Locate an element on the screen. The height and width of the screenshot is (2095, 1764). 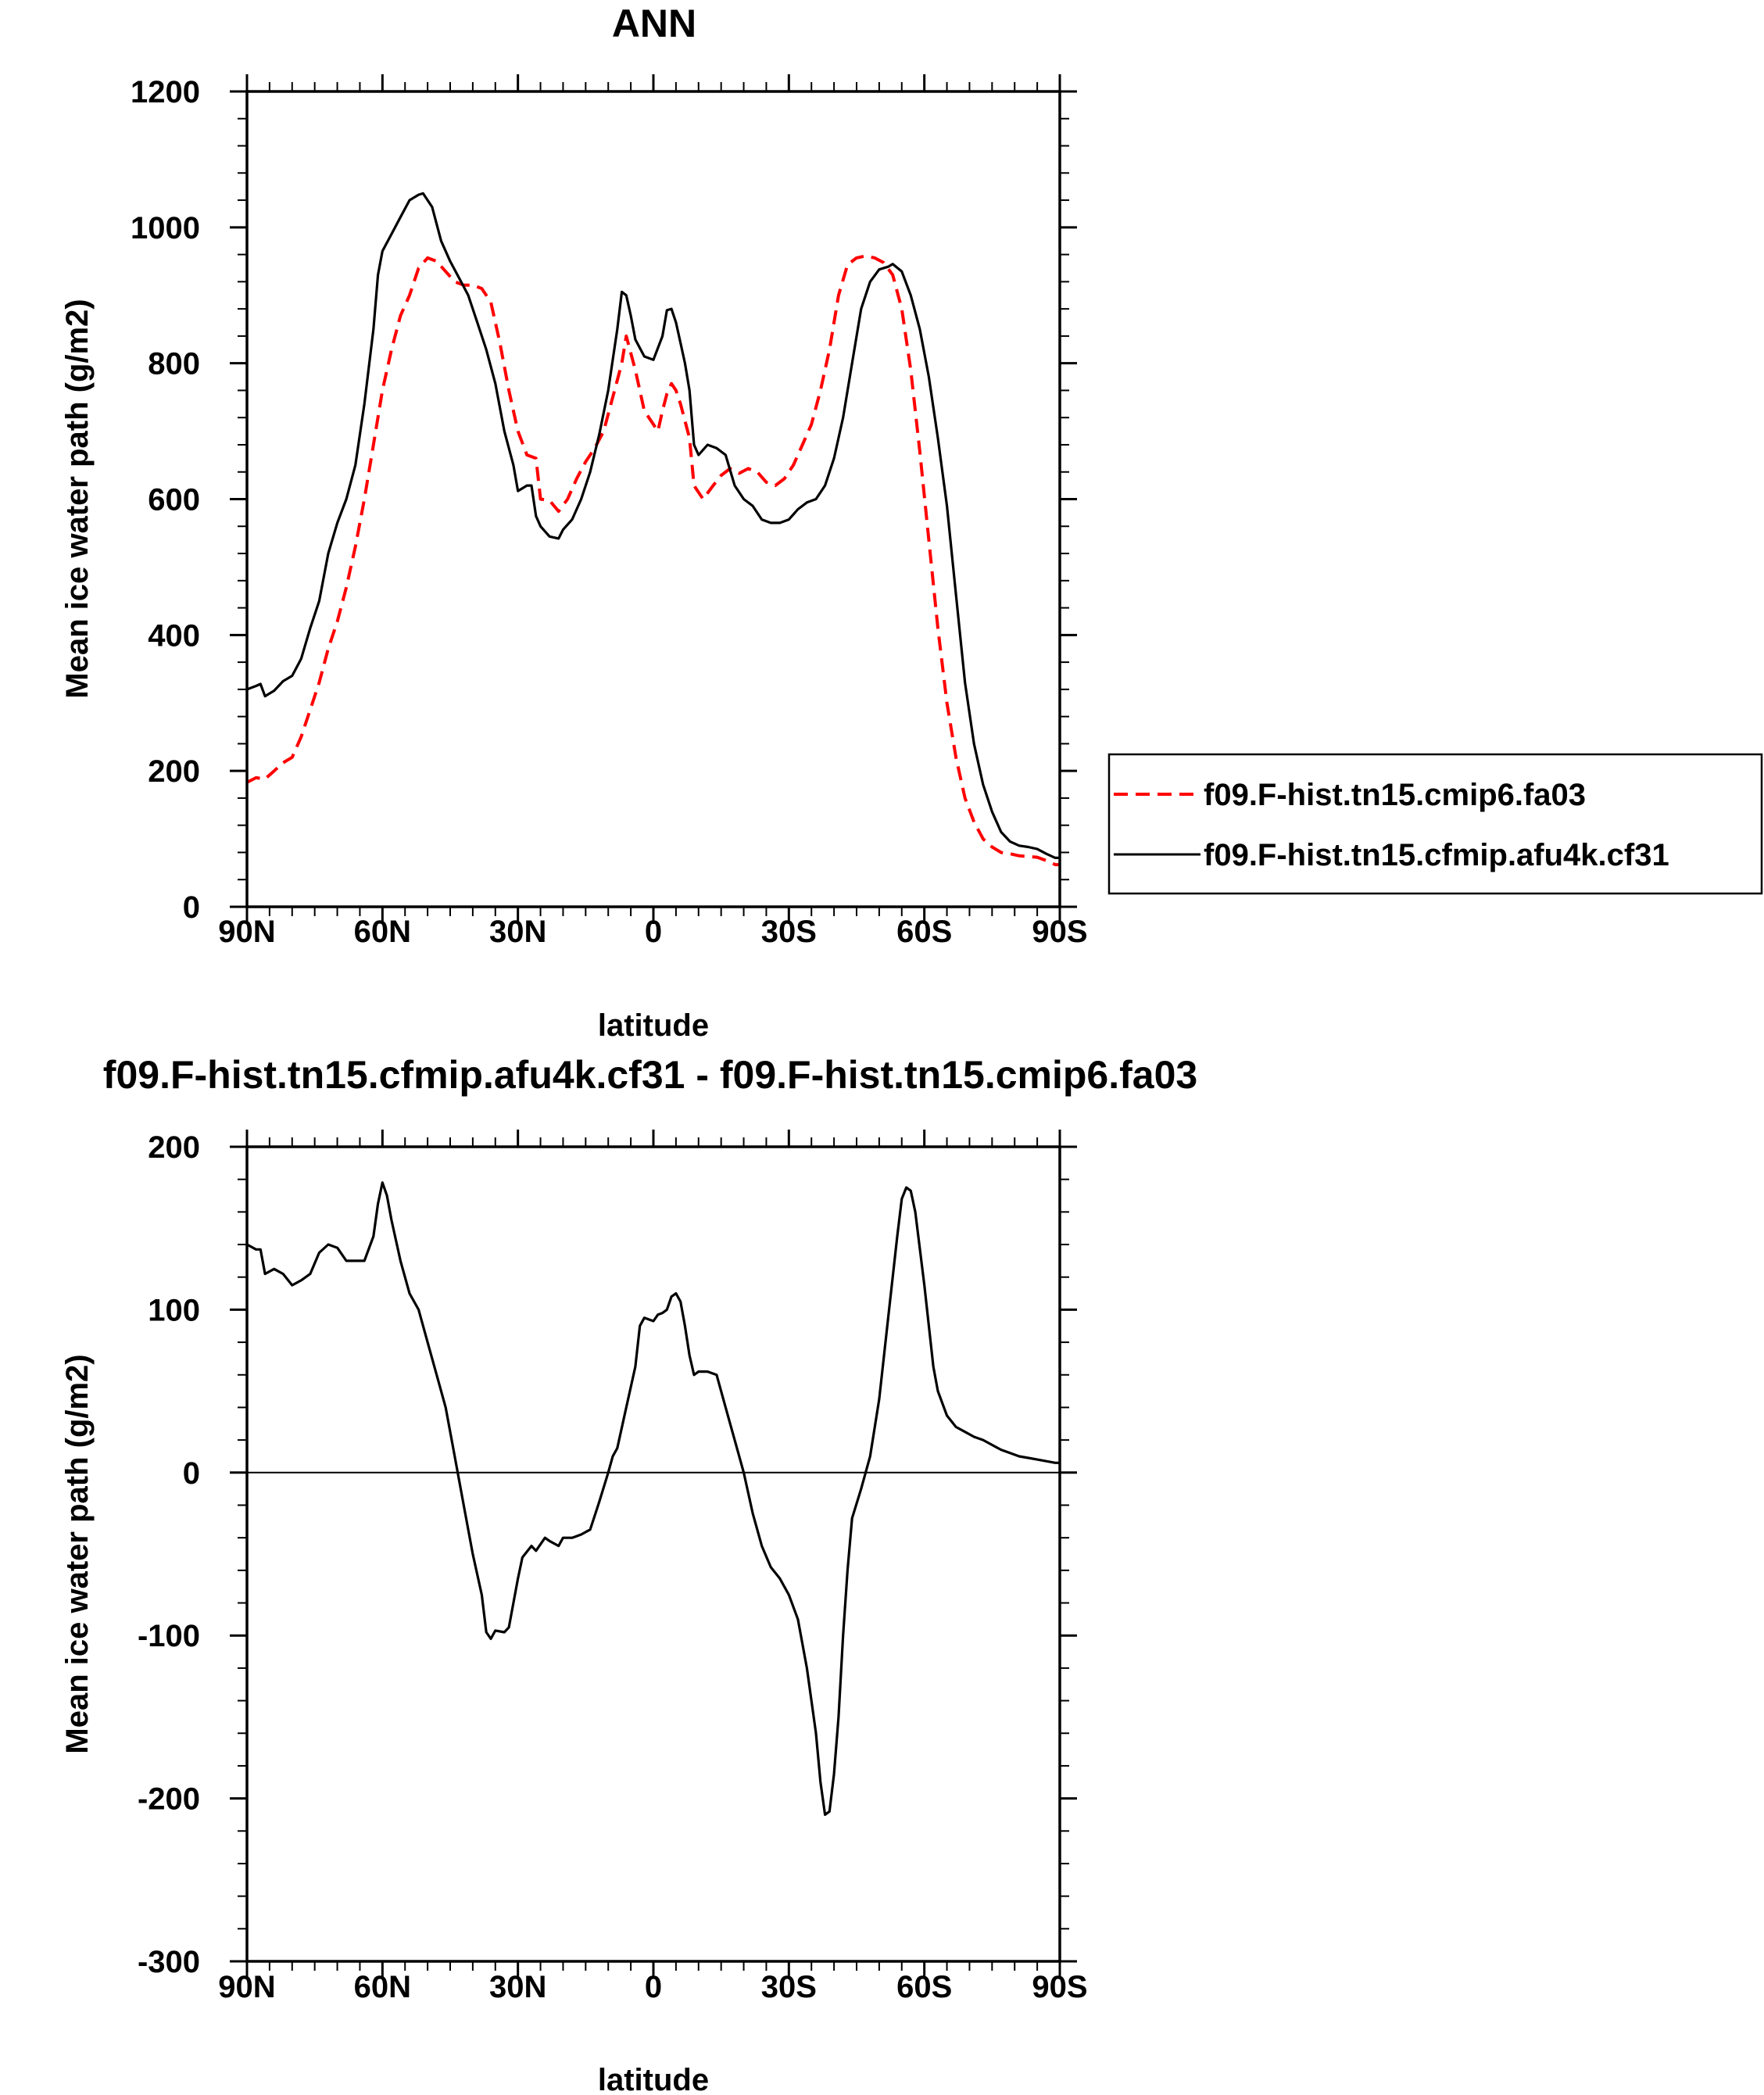
top-x-tick-labels: 90N 60N 30N 0 30S 60S 90S is located at coordinates (652, 932).